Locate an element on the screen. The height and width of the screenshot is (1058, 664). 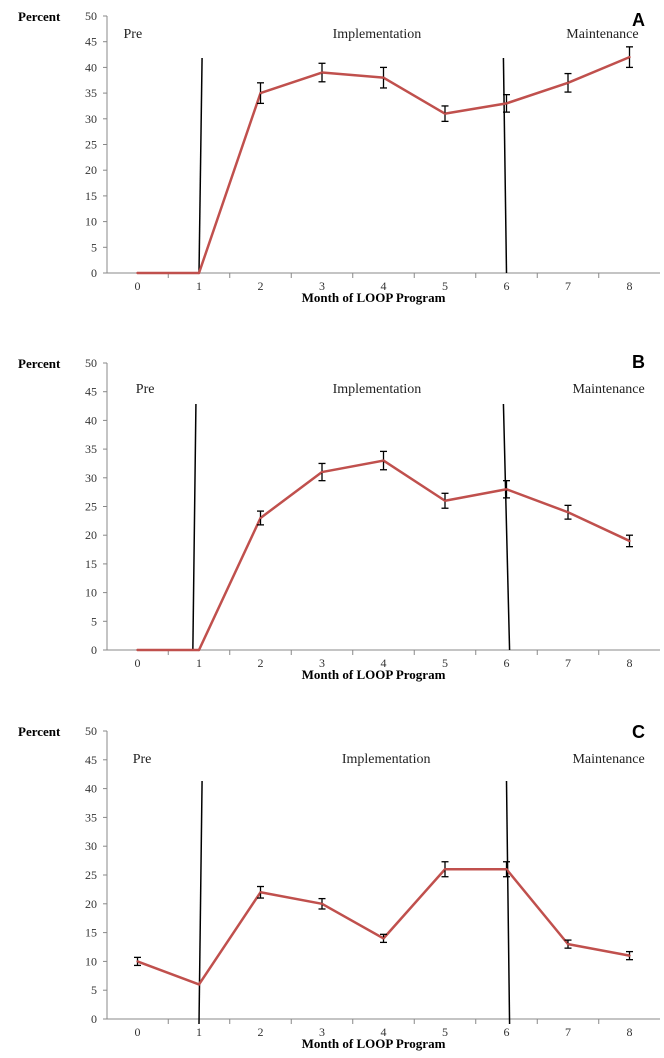
x-tick-label: 1 is located at coordinates (199, 663).